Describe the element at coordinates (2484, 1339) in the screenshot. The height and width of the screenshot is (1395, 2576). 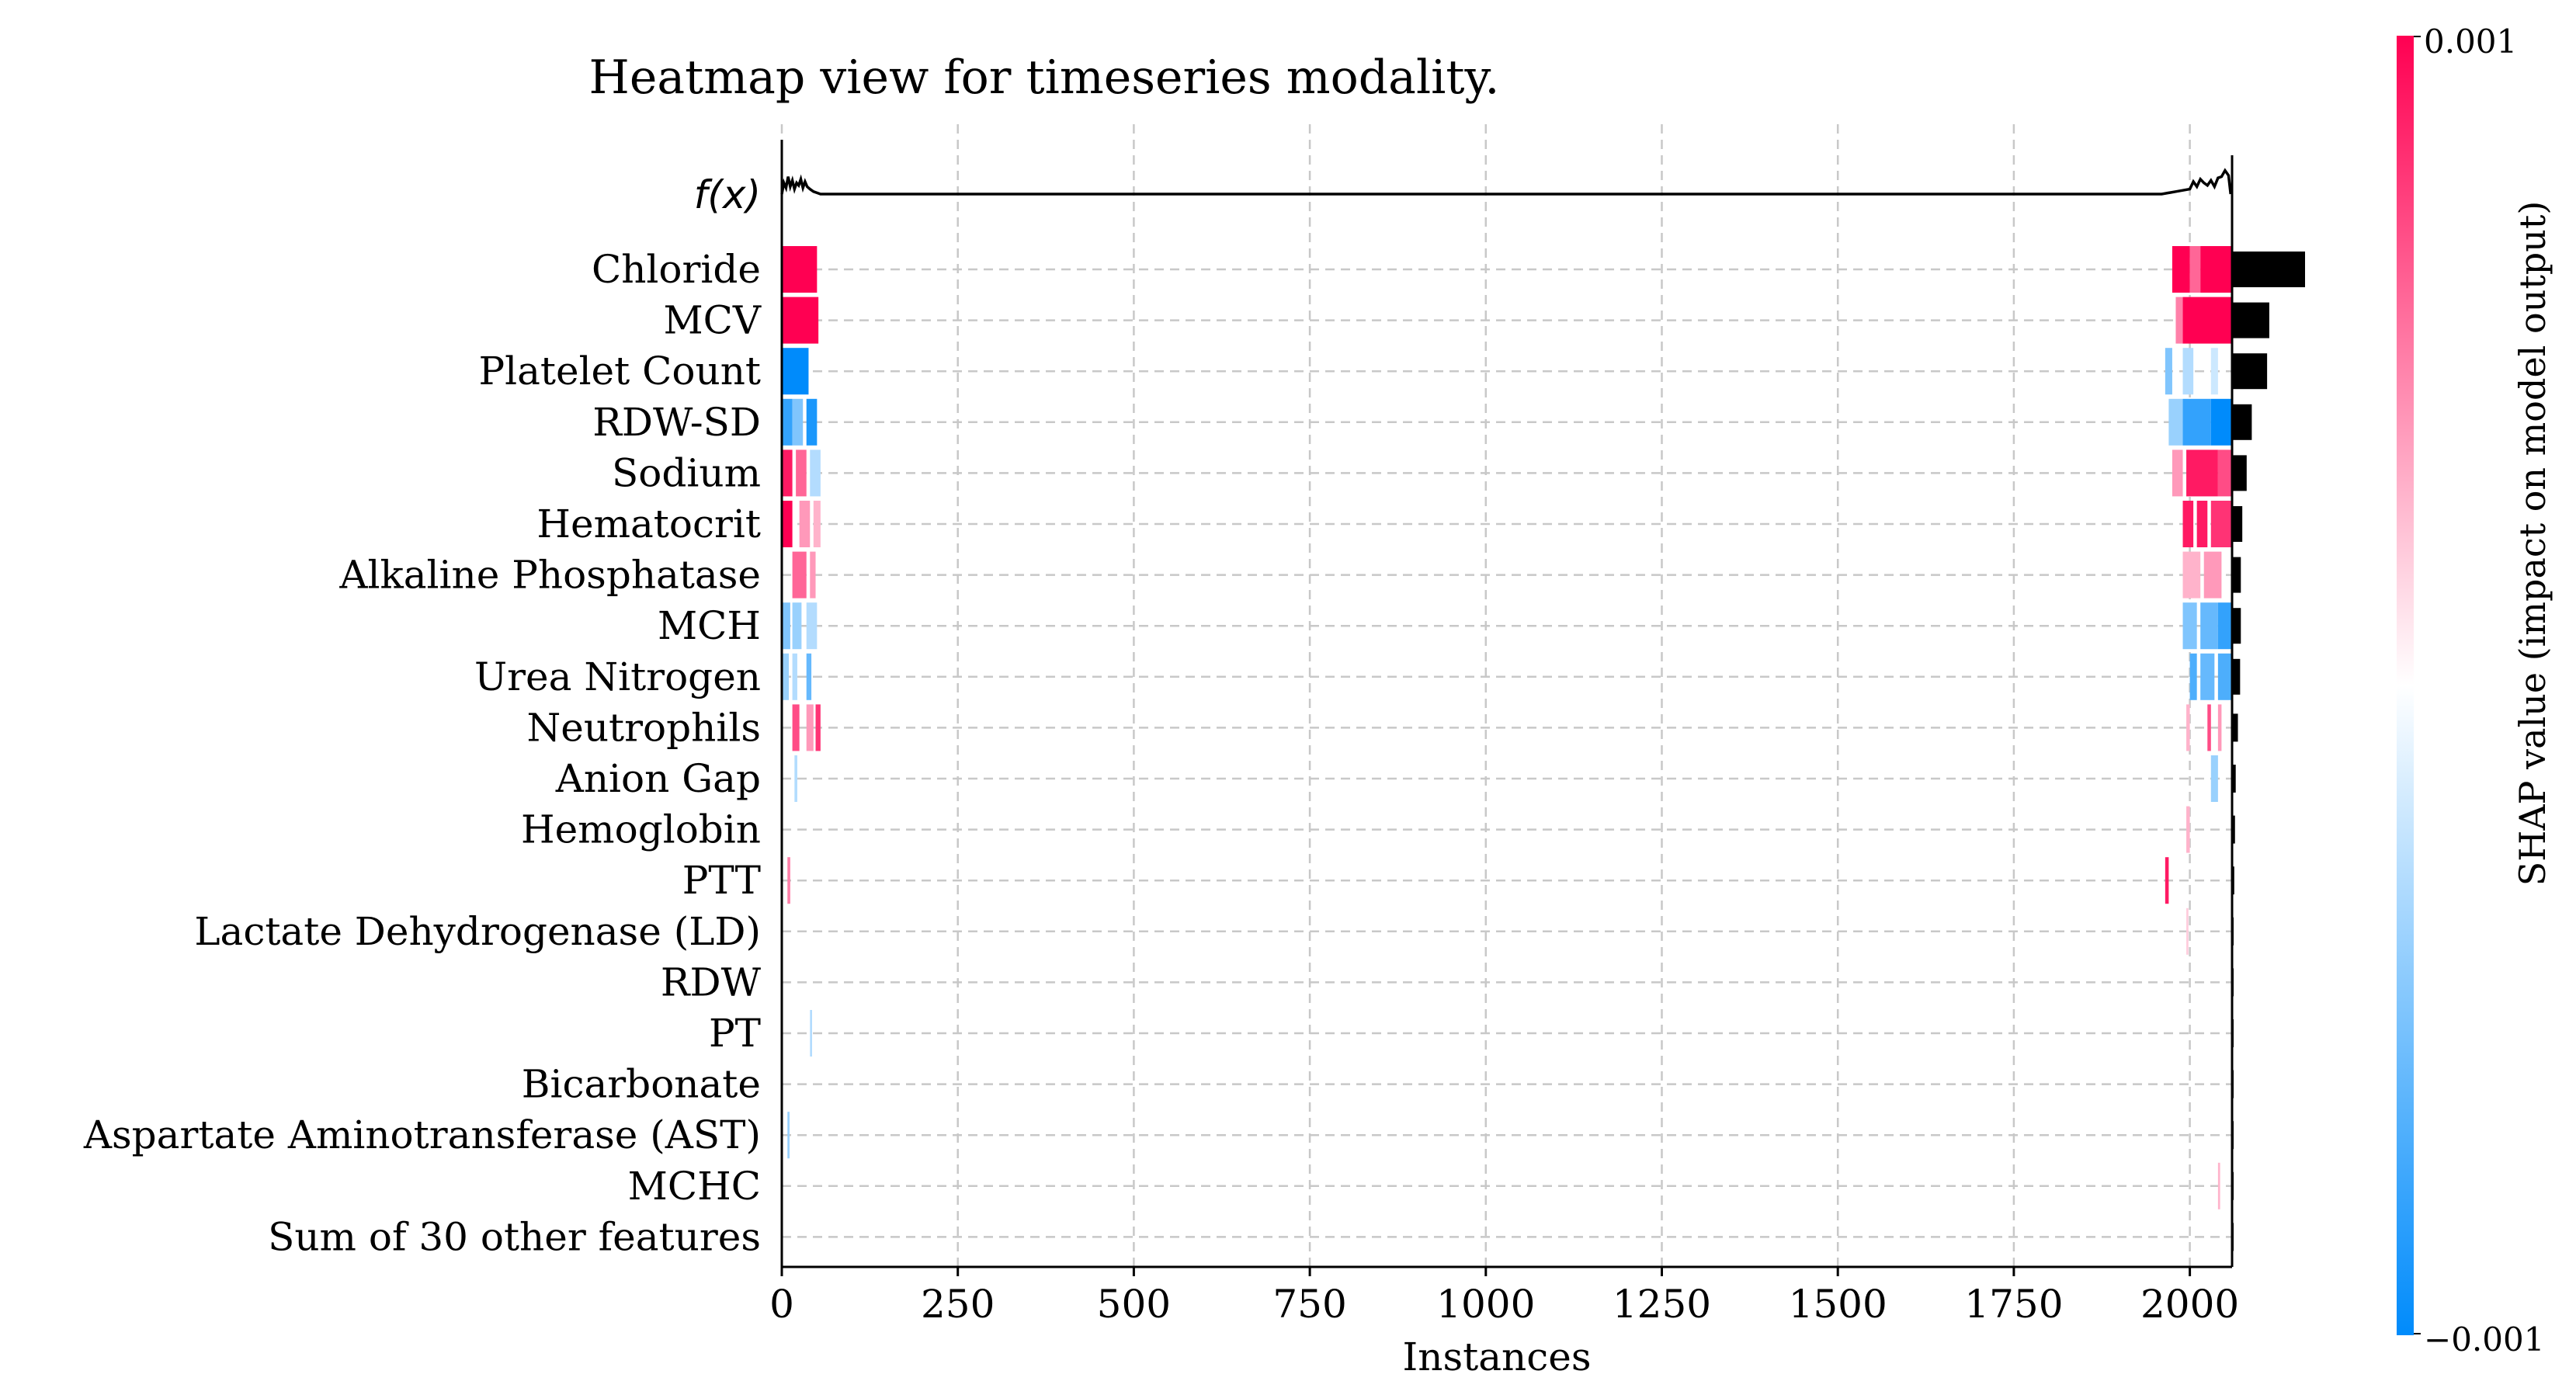
I see `colorbar-min-label: −0.001` at that location.